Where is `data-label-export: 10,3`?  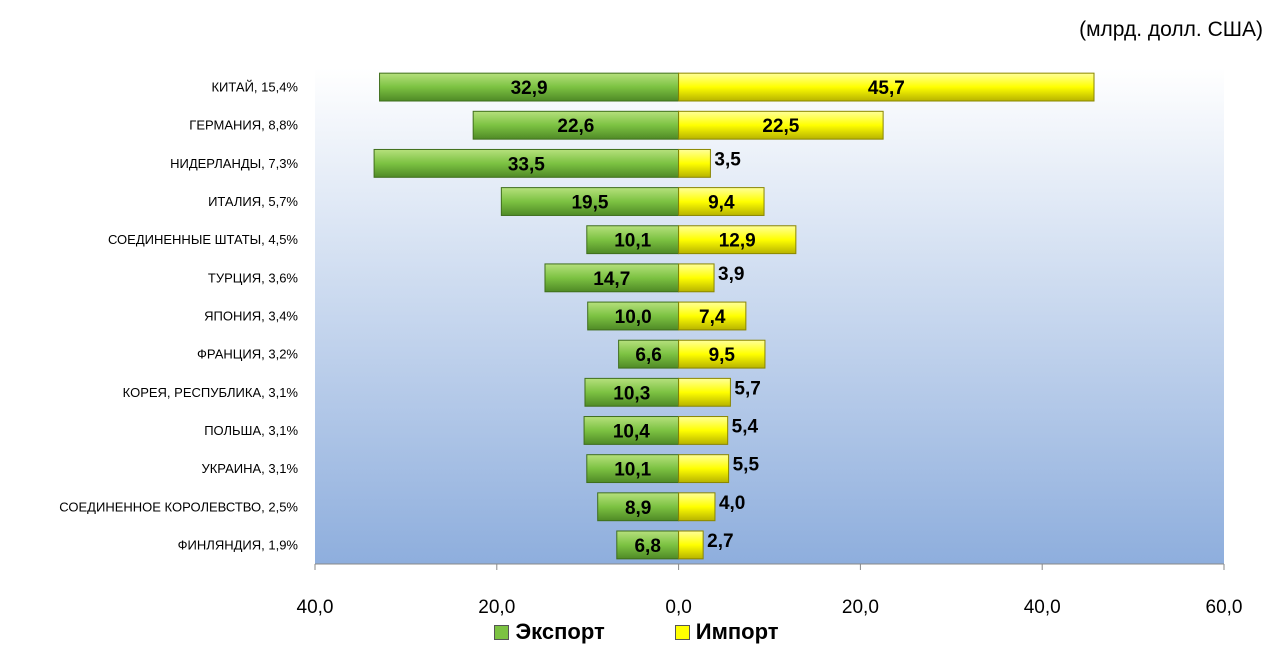 data-label-export: 10,3 is located at coordinates (631, 393).